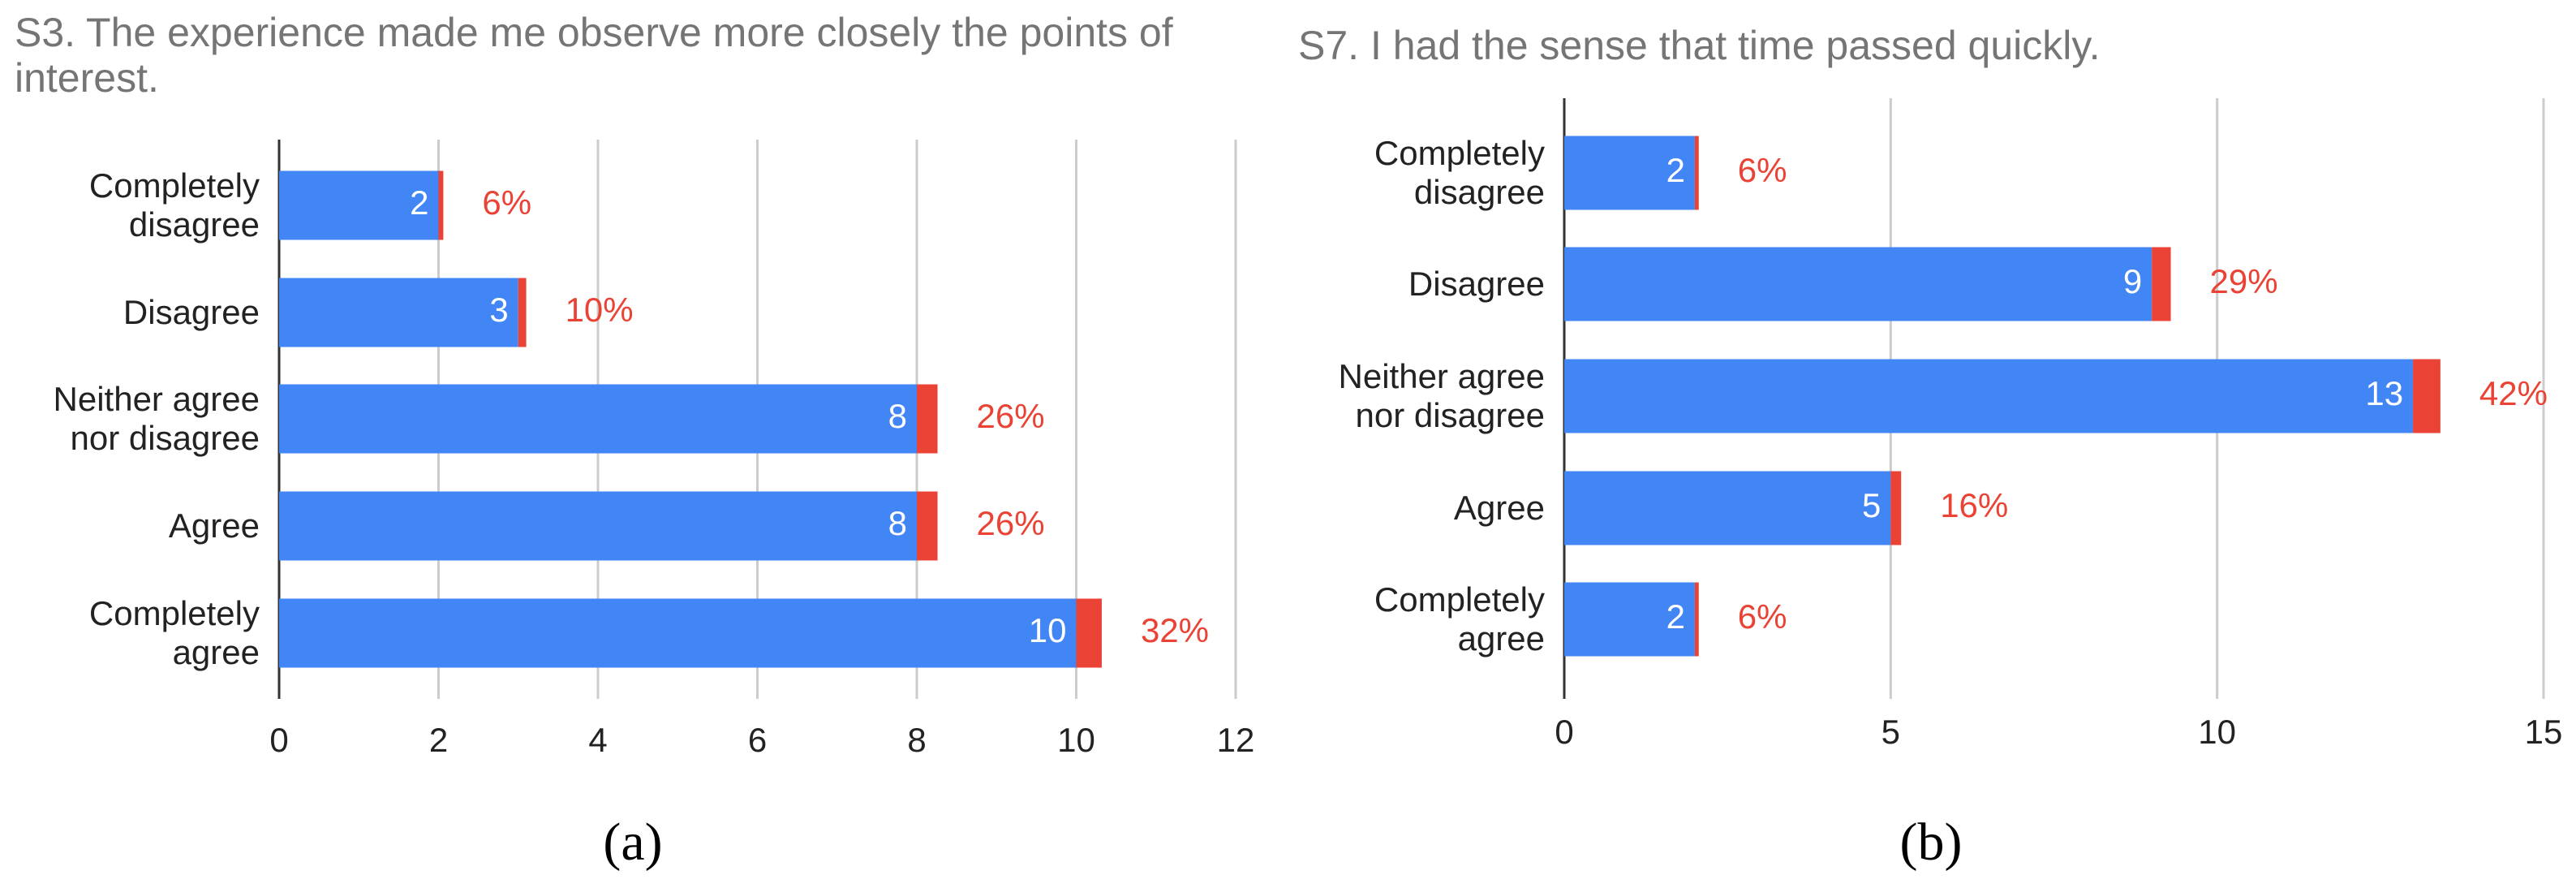 The width and height of the screenshot is (2576, 888). I want to click on data-label: 32%, so click(1175, 630).